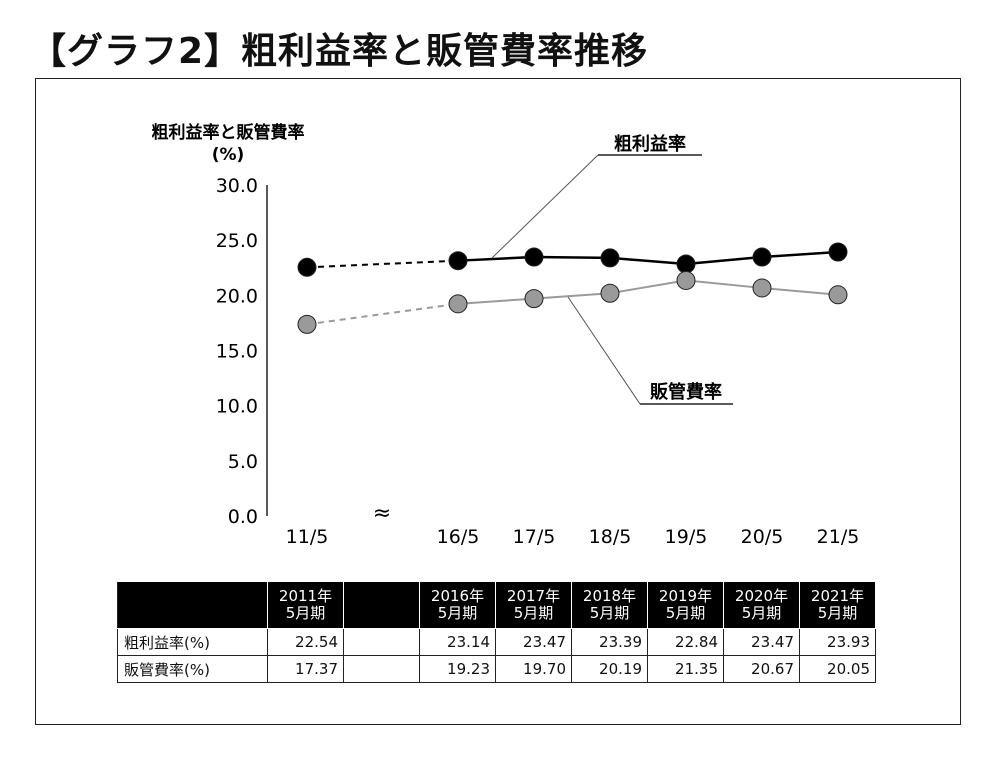  What do you see at coordinates (838, 537) in the screenshot?
I see `x-tick-label: 21/5` at bounding box center [838, 537].